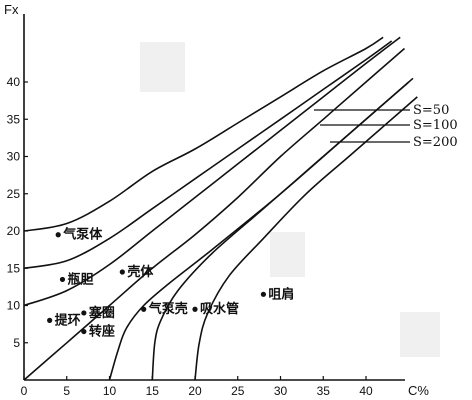 Image resolution: width=472 pixels, height=400 pixels. I want to click on x-axis-label: C%, so click(418, 390).